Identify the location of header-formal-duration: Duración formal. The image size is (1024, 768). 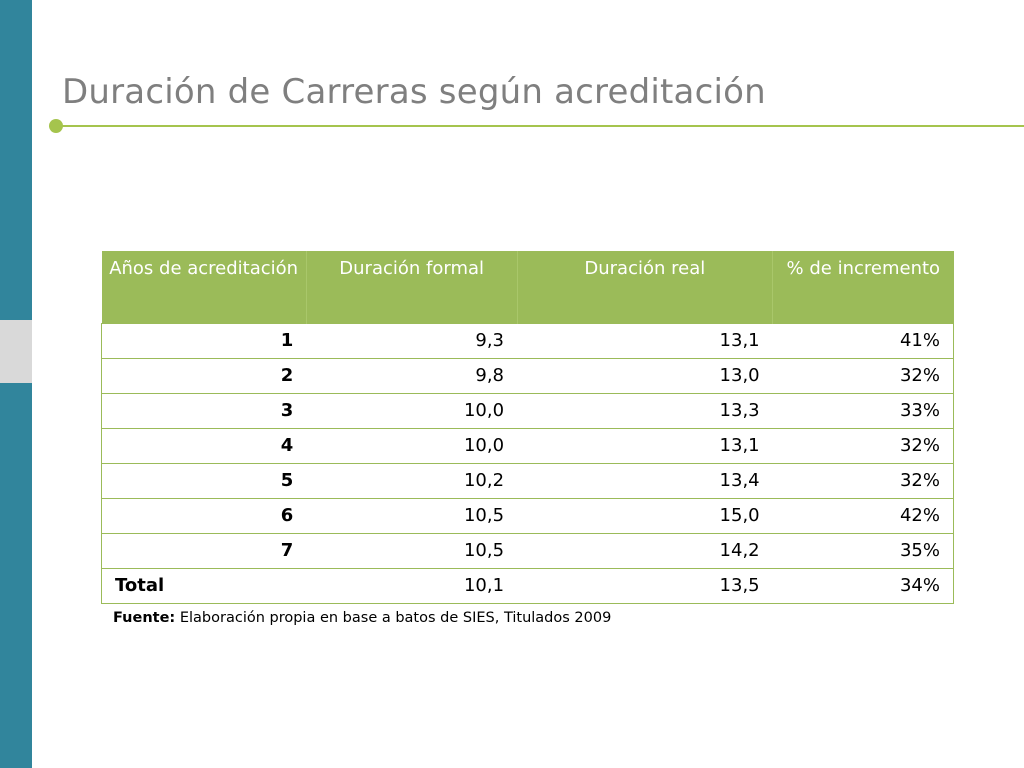
(412, 287).